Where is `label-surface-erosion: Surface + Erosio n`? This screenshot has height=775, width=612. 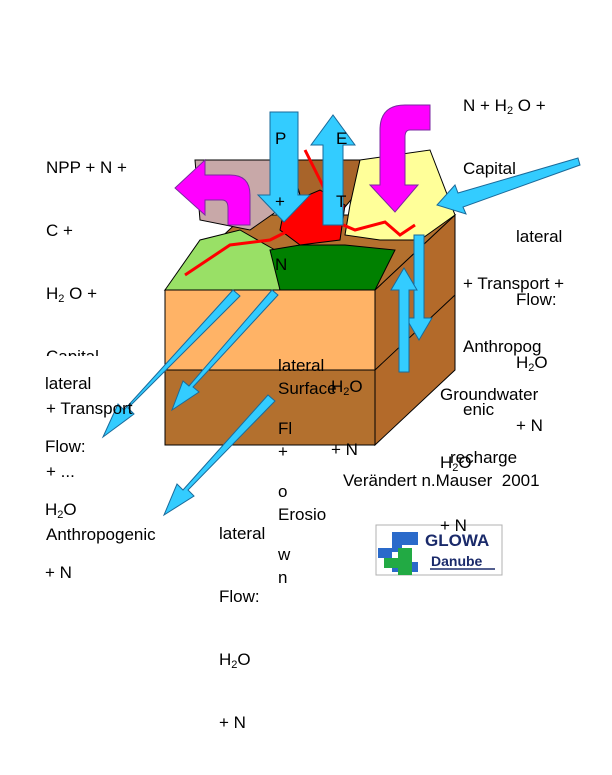
label-surface-erosion: Surface + Erosio n is located at coordinates (307, 483).